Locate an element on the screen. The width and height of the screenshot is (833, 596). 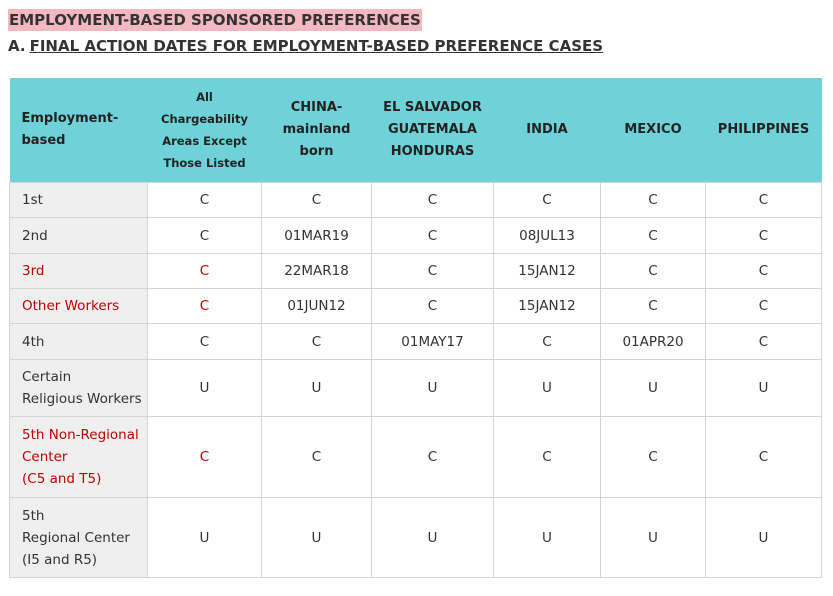
cell-text: Certain is located at coordinates (47, 377).